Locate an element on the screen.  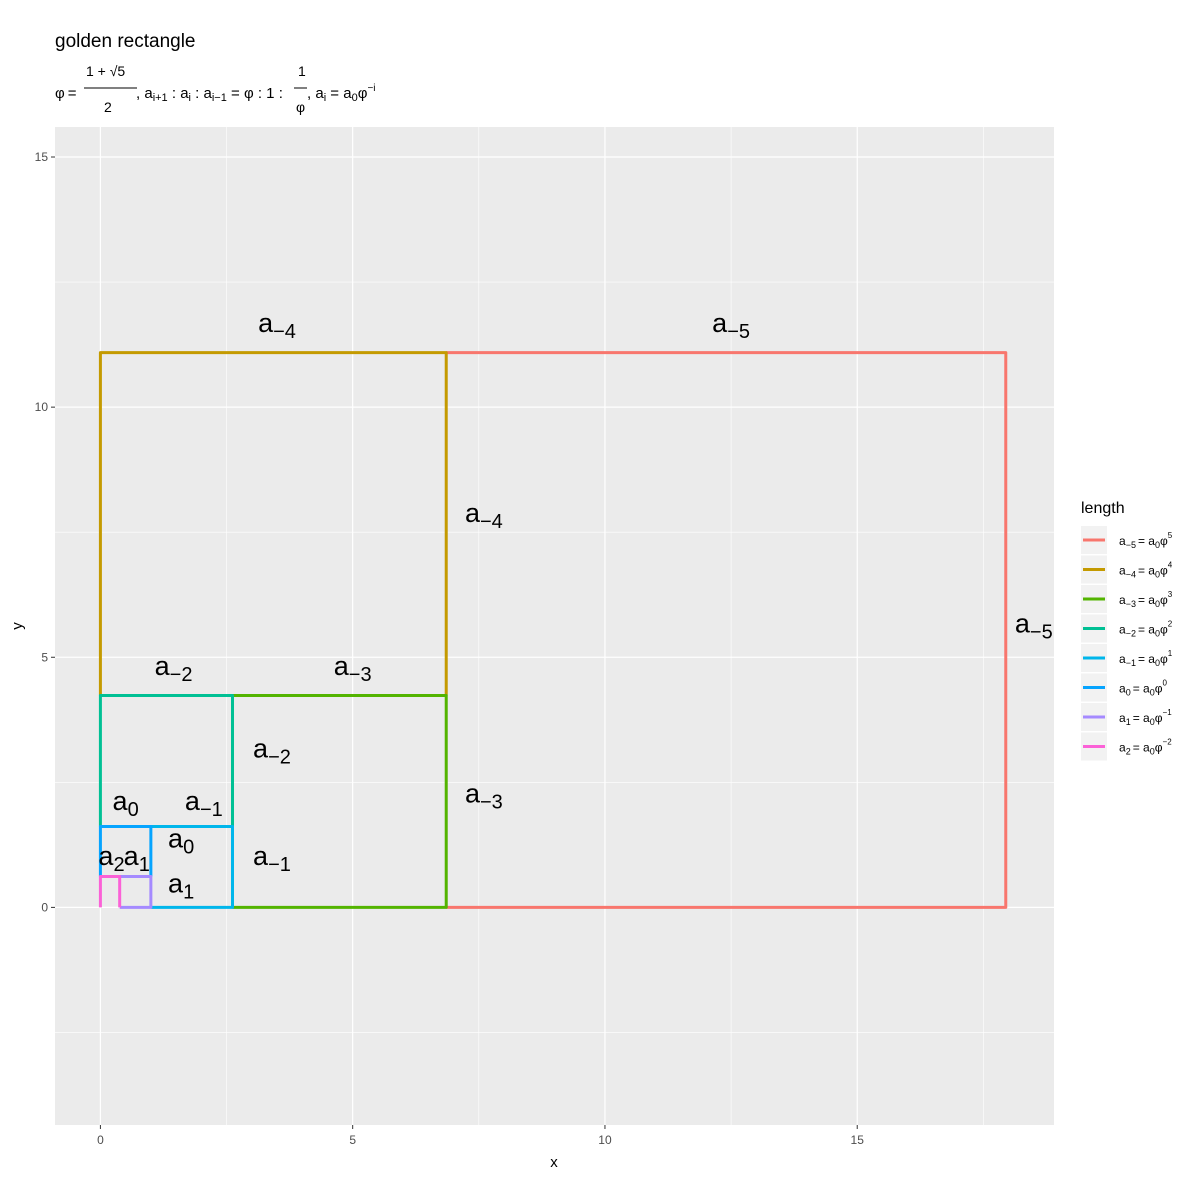
subtitle-mid2: : a is located at coordinates (202, 93).